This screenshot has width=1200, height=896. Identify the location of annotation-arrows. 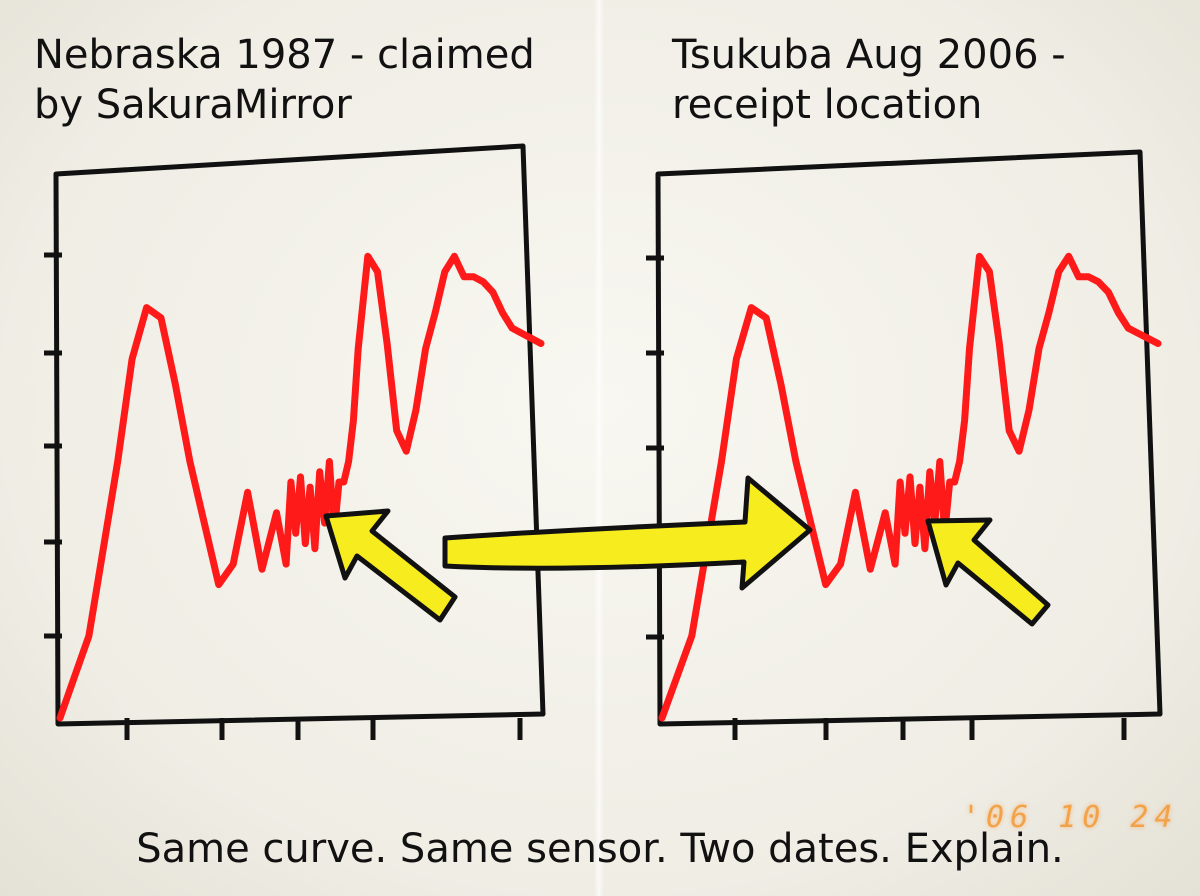
(687, 551).